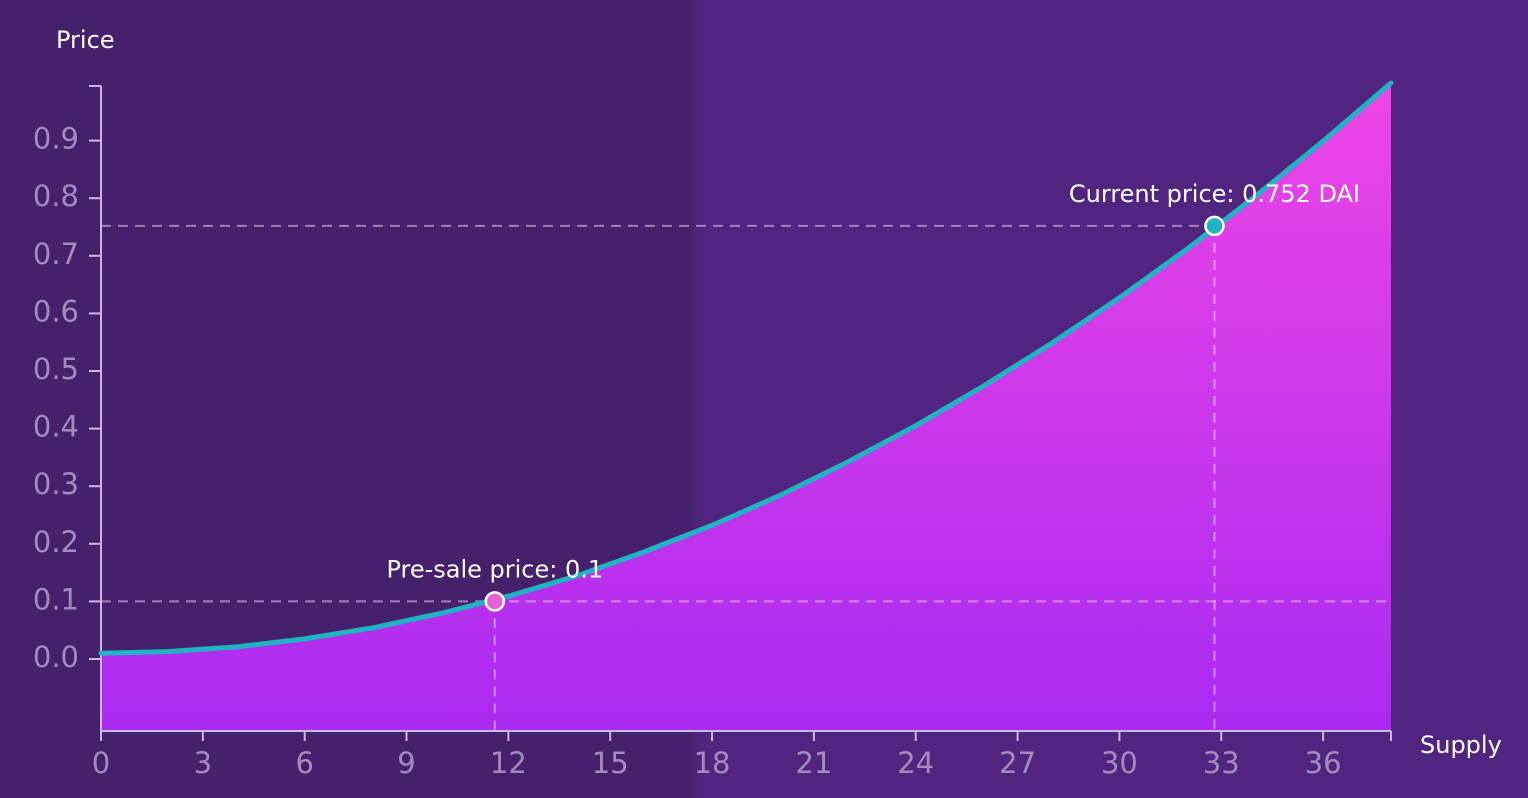  What do you see at coordinates (56, 484) in the screenshot?
I see `y-tick-label: 0.3` at bounding box center [56, 484].